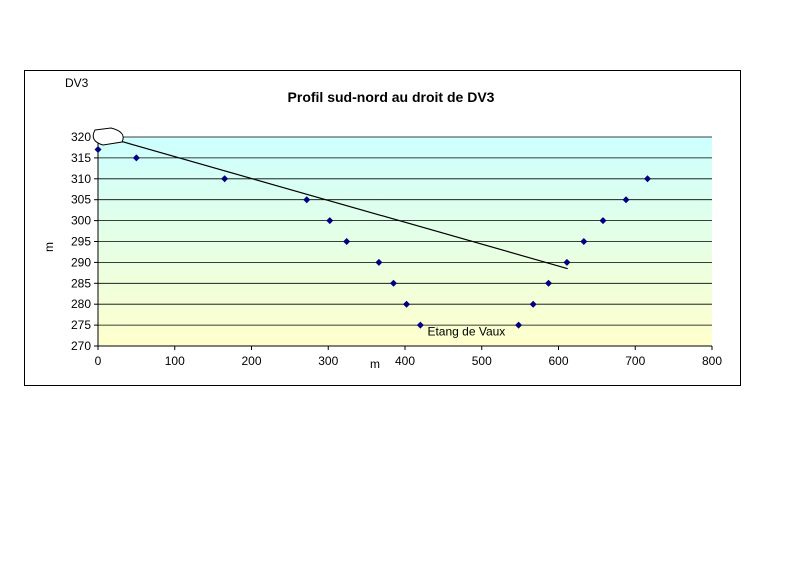 The height and width of the screenshot is (561, 800). What do you see at coordinates (81, 158) in the screenshot?
I see `y-tick-label: 315` at bounding box center [81, 158].